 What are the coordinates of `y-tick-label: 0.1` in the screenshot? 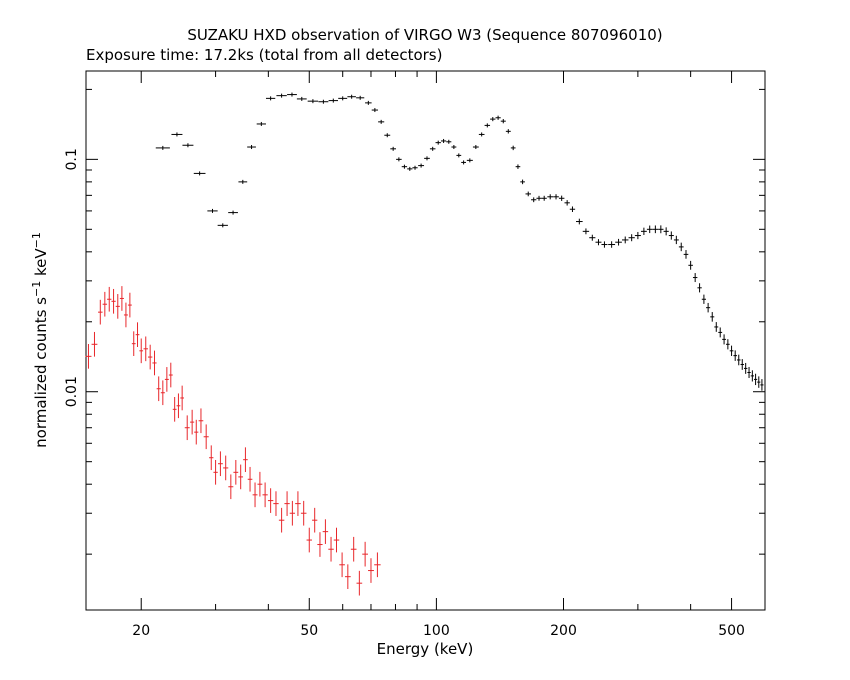 It's located at (72, 159).